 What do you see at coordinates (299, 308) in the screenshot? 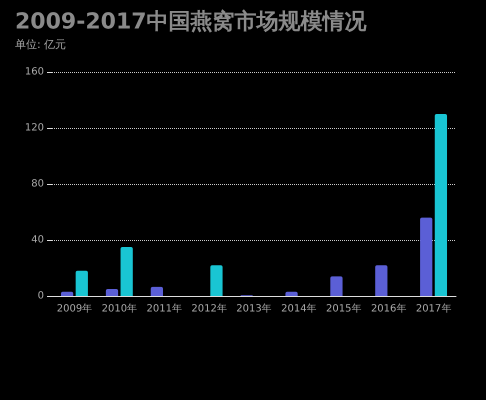
I see `x-tick-label: 2014年` at bounding box center [299, 308].